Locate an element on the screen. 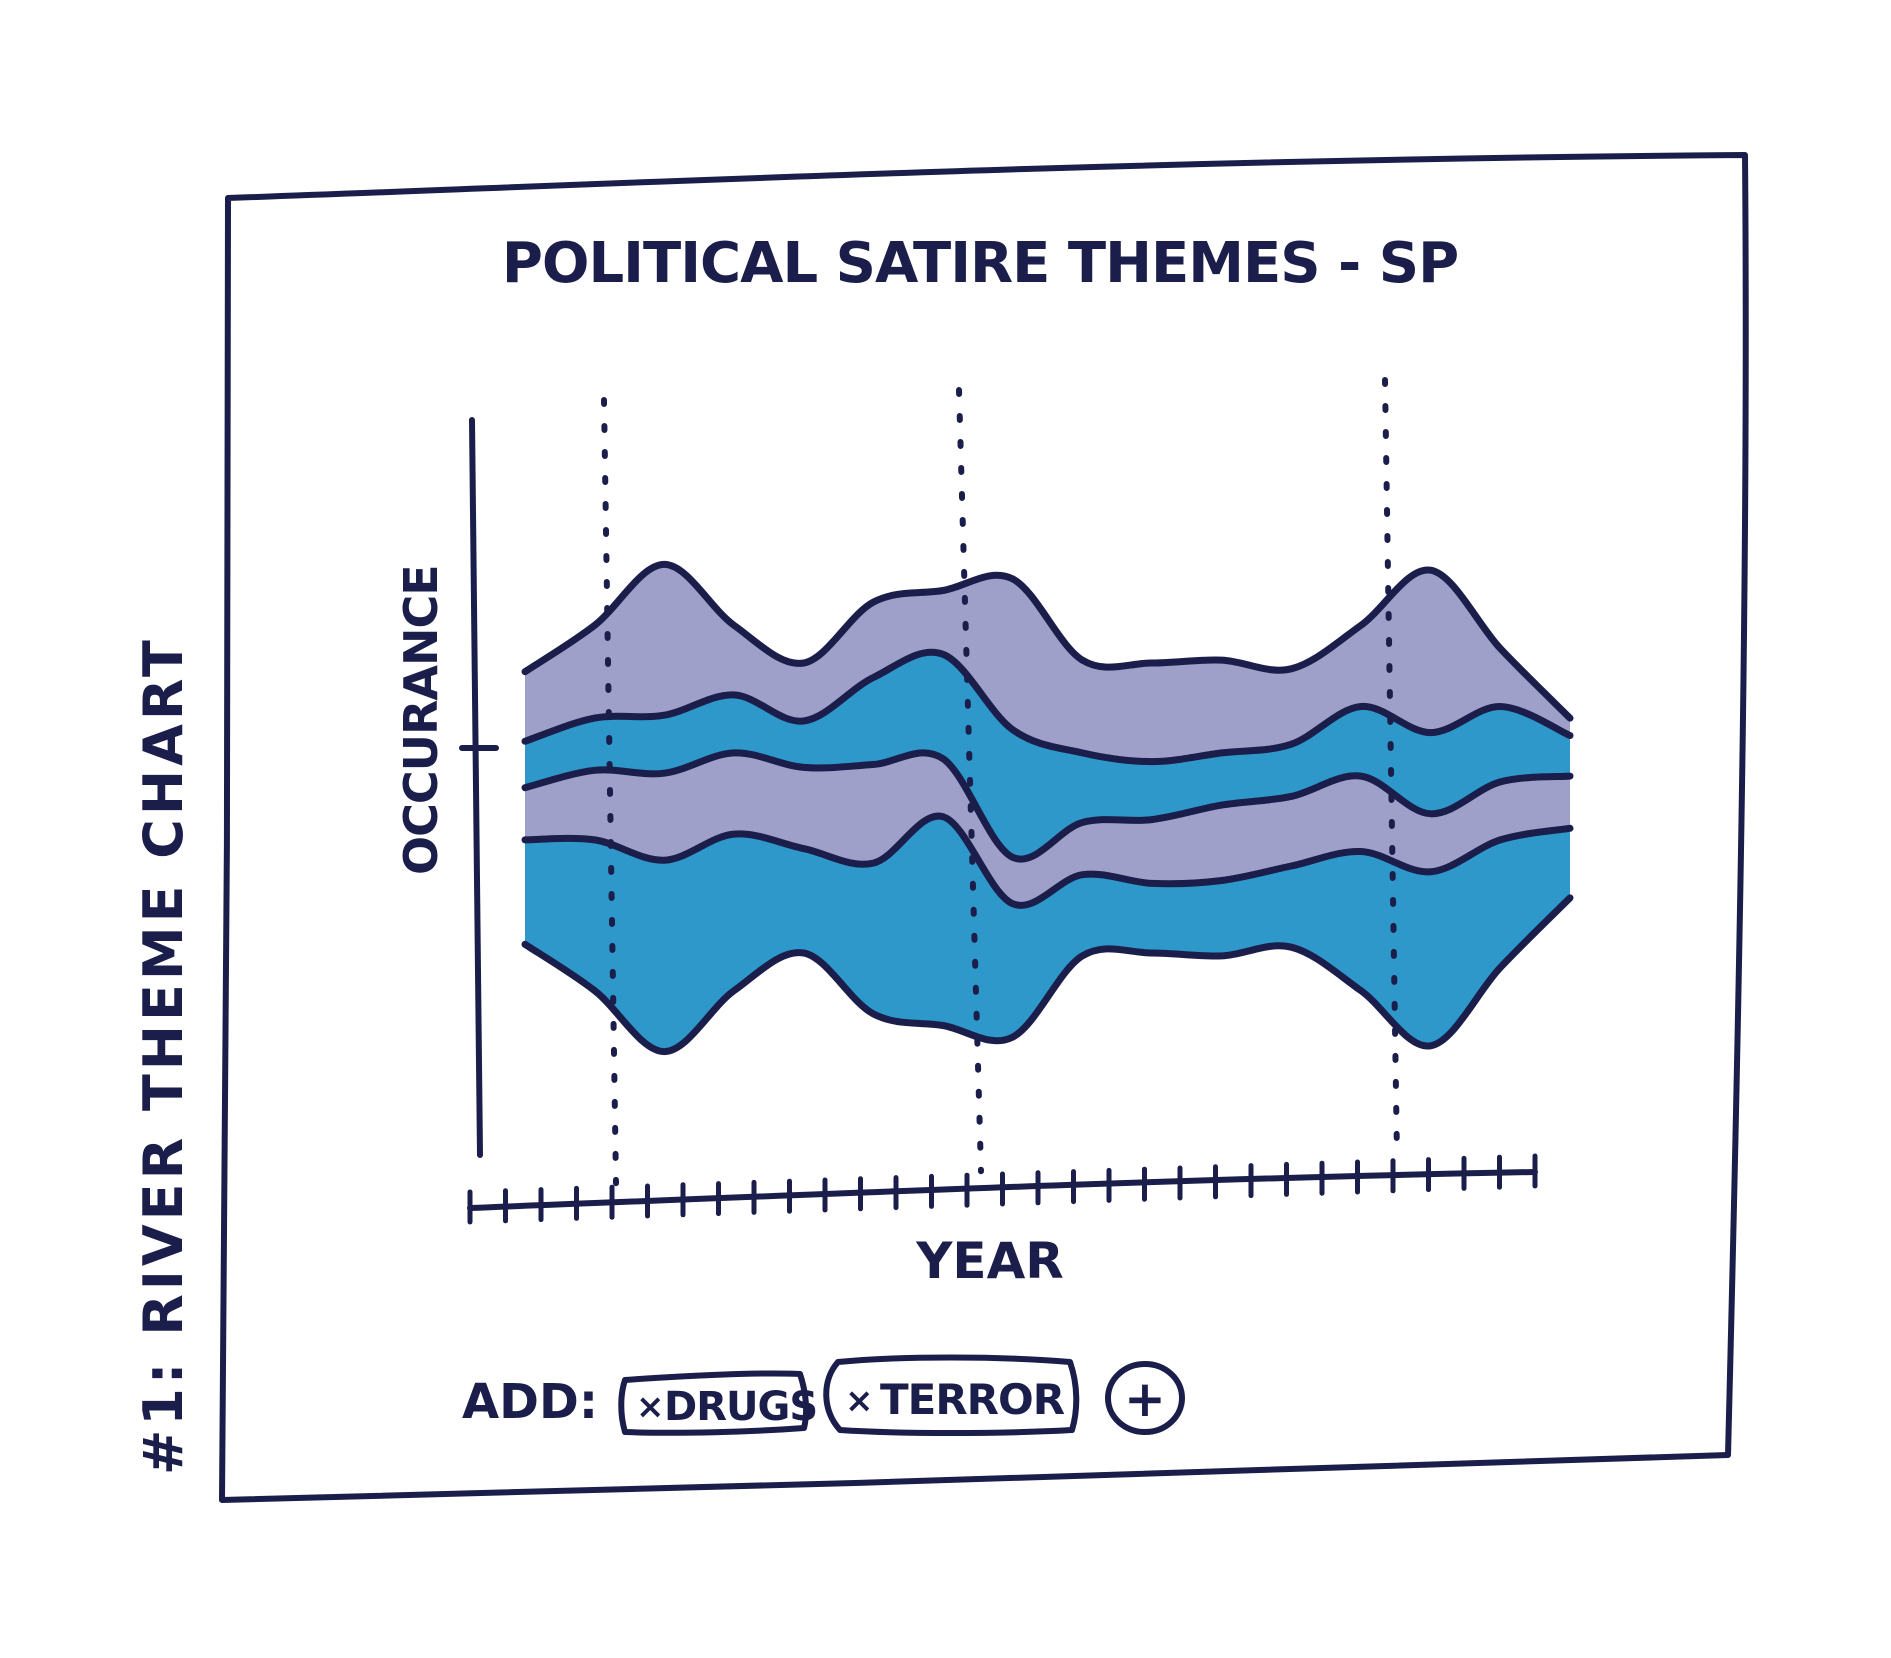 Image resolution: width=1891 pixels, height=1658 pixels. theme-chip-terror: × TERROR is located at coordinates (951, 1395).